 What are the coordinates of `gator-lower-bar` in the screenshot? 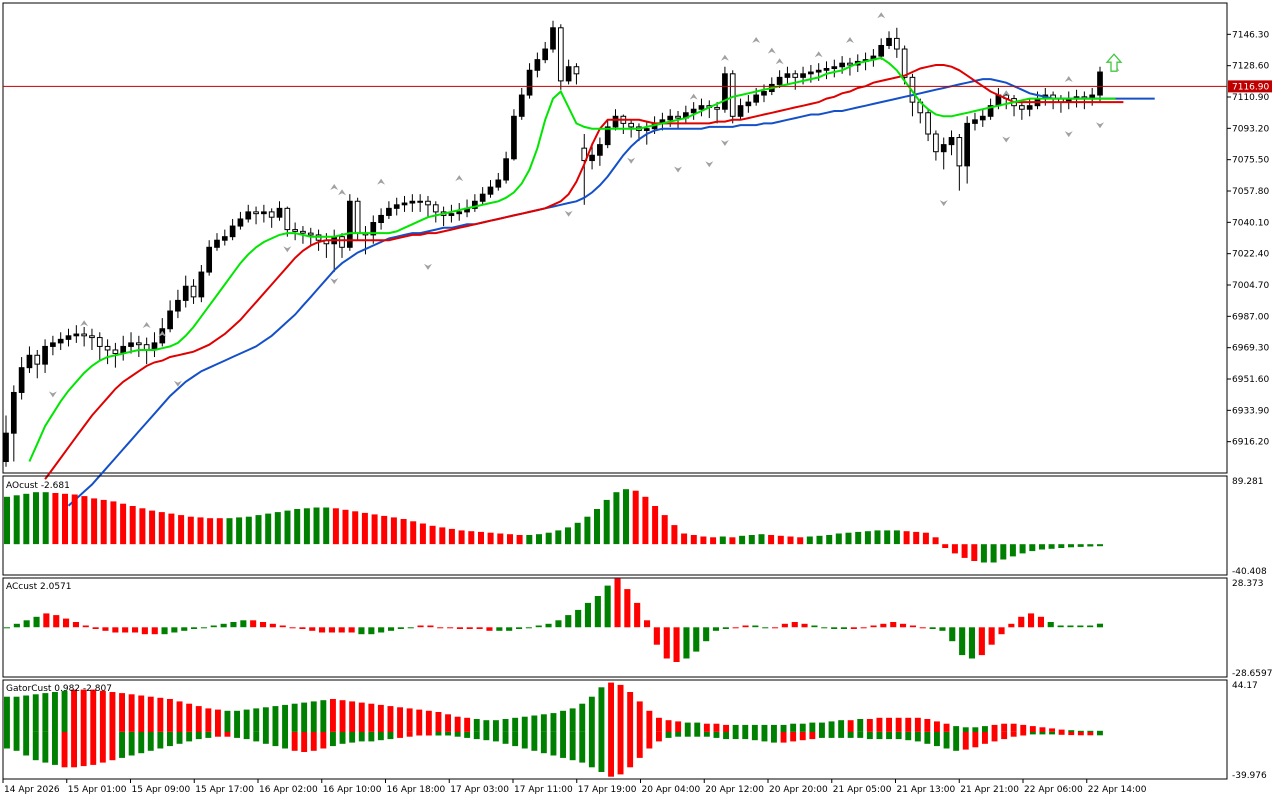 It's located at (246, 736).